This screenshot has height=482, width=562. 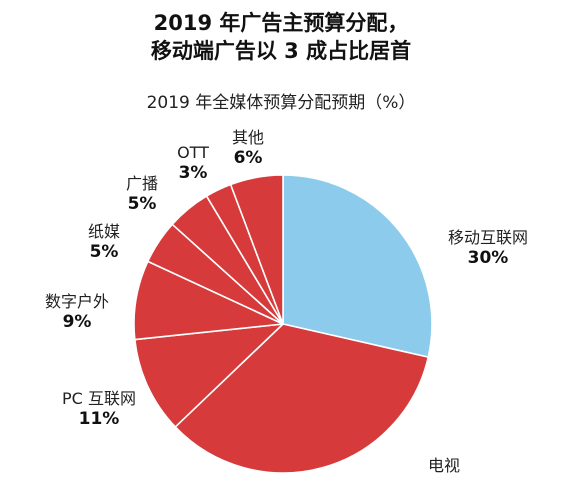 I want to click on label-ott-value: 3%, so click(x=193, y=173).